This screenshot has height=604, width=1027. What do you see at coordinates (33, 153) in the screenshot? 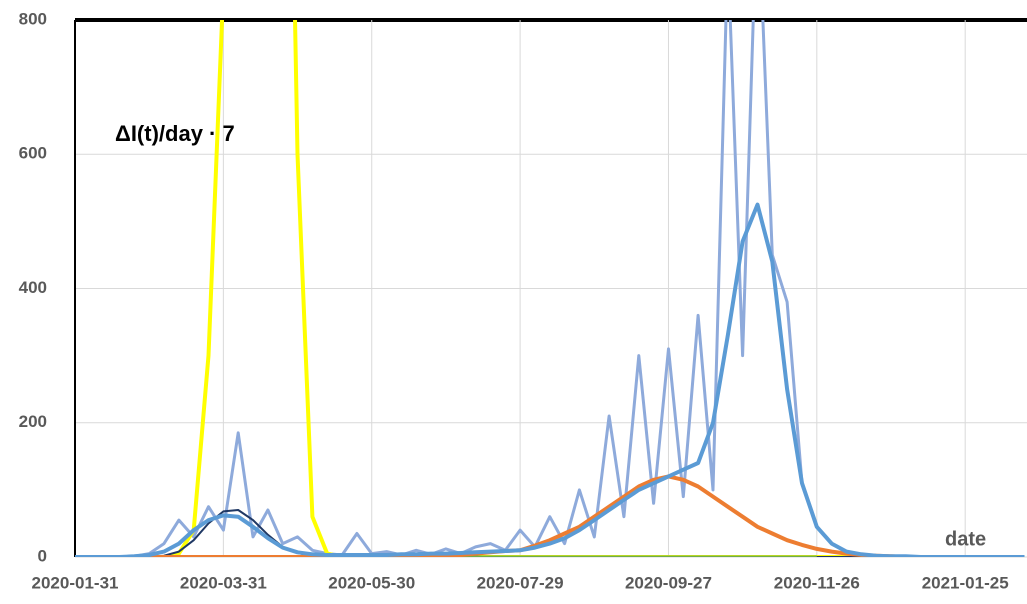
I see `y-tick-label: 600` at bounding box center [33, 153].